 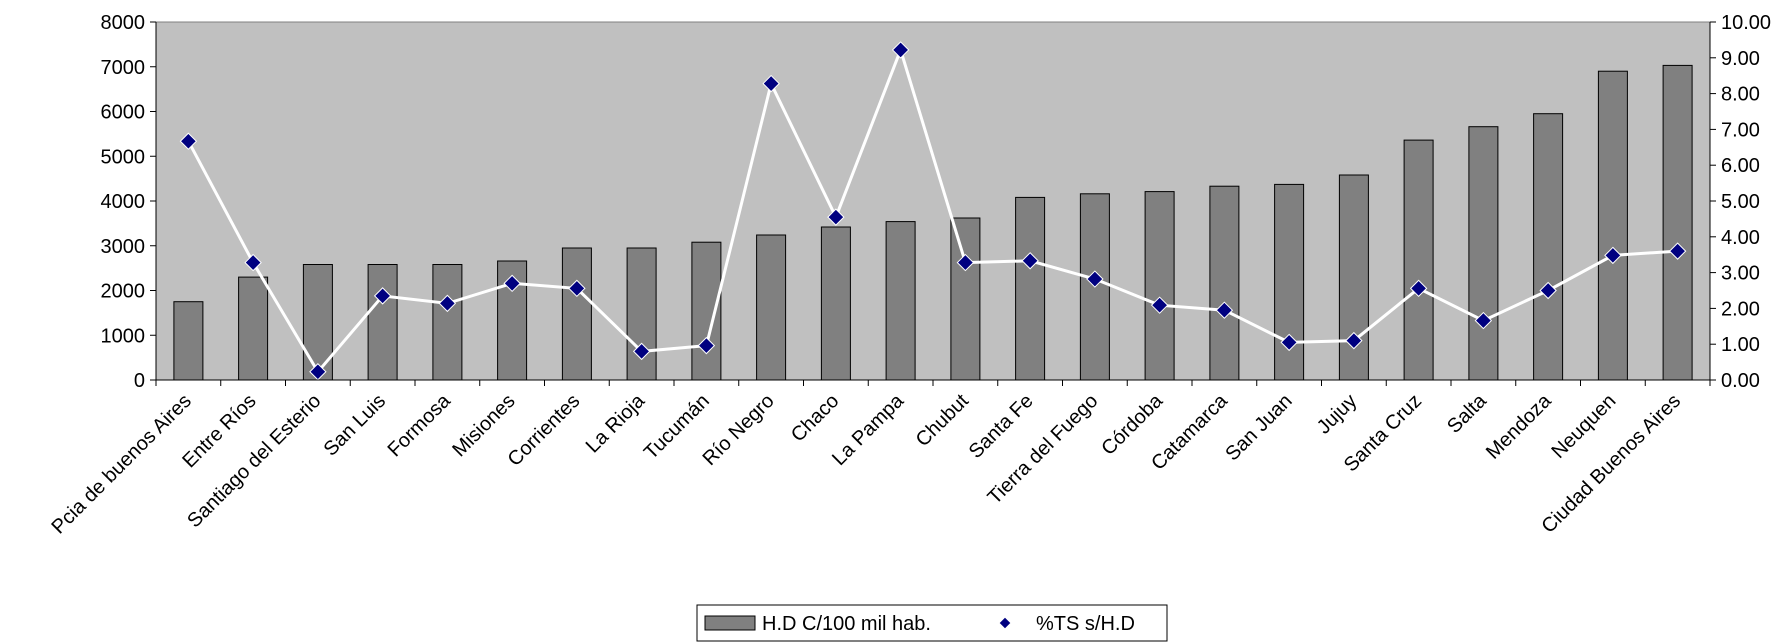 What do you see at coordinates (123, 292) in the screenshot?
I see `left-tick-label: 2000` at bounding box center [123, 292].